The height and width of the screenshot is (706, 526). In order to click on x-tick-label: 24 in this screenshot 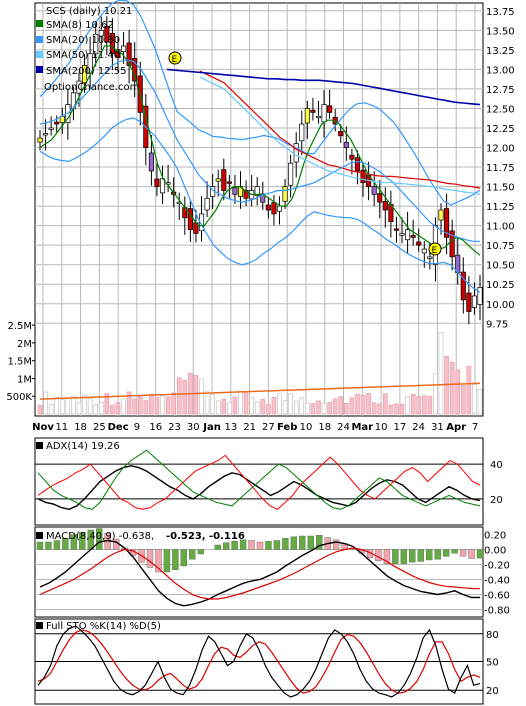, I will do `click(418, 427)`.